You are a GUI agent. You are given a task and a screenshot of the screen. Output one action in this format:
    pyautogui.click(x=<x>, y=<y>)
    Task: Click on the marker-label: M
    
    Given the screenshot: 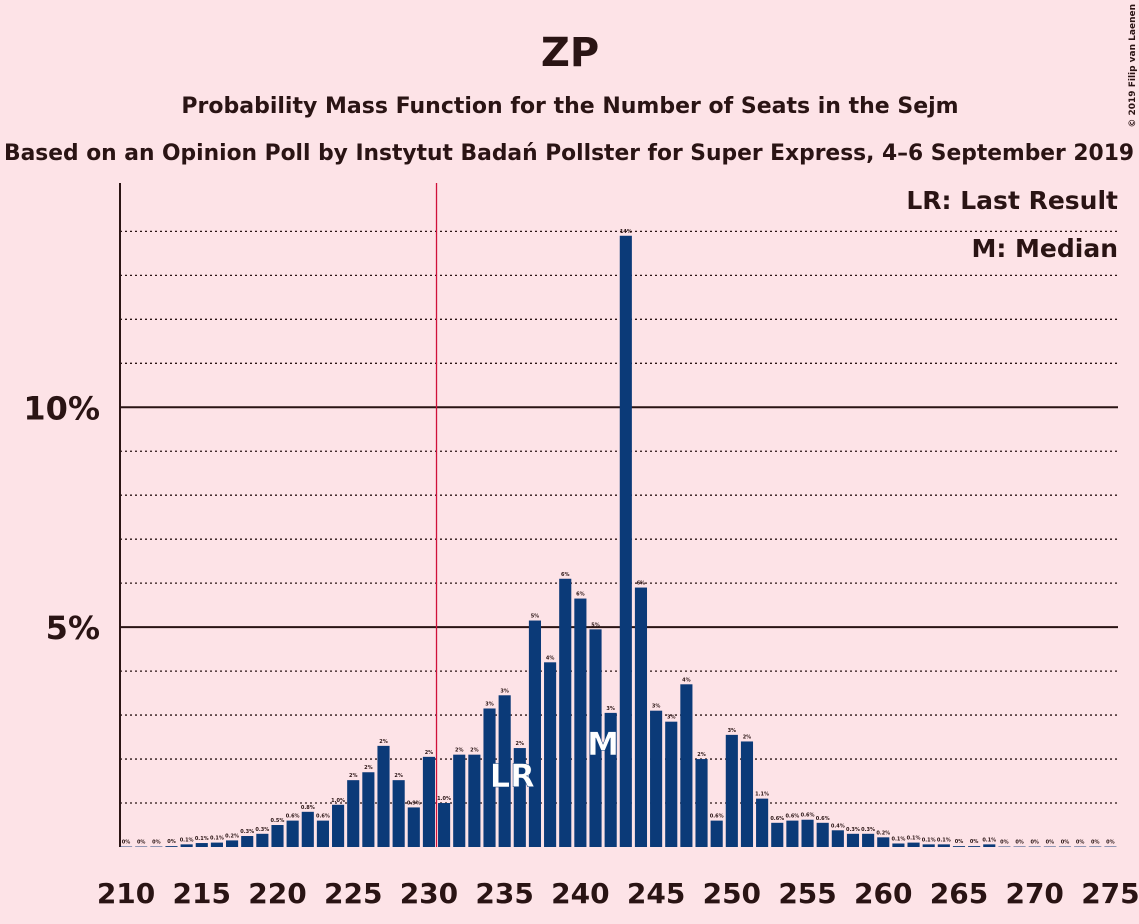 What is the action you would take?
    pyautogui.click(x=603, y=744)
    